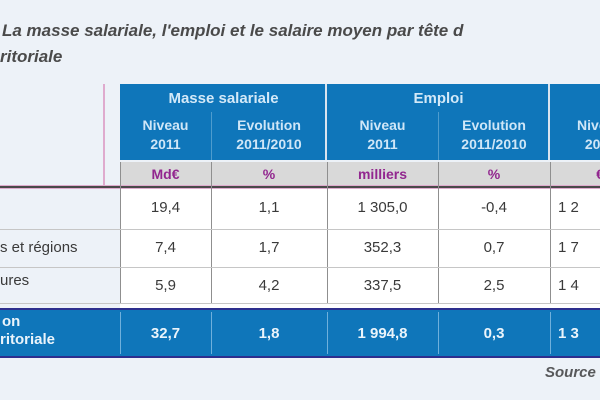 The image size is (600, 400). I want to click on unit-milliers: milliers, so click(382, 174).